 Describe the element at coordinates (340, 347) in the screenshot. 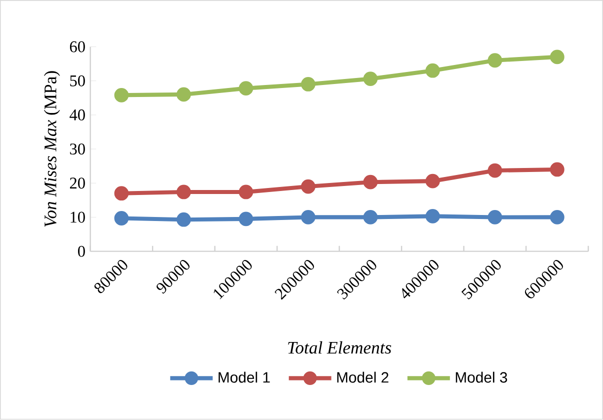

I see `x-axis-title: Total Elements` at that location.